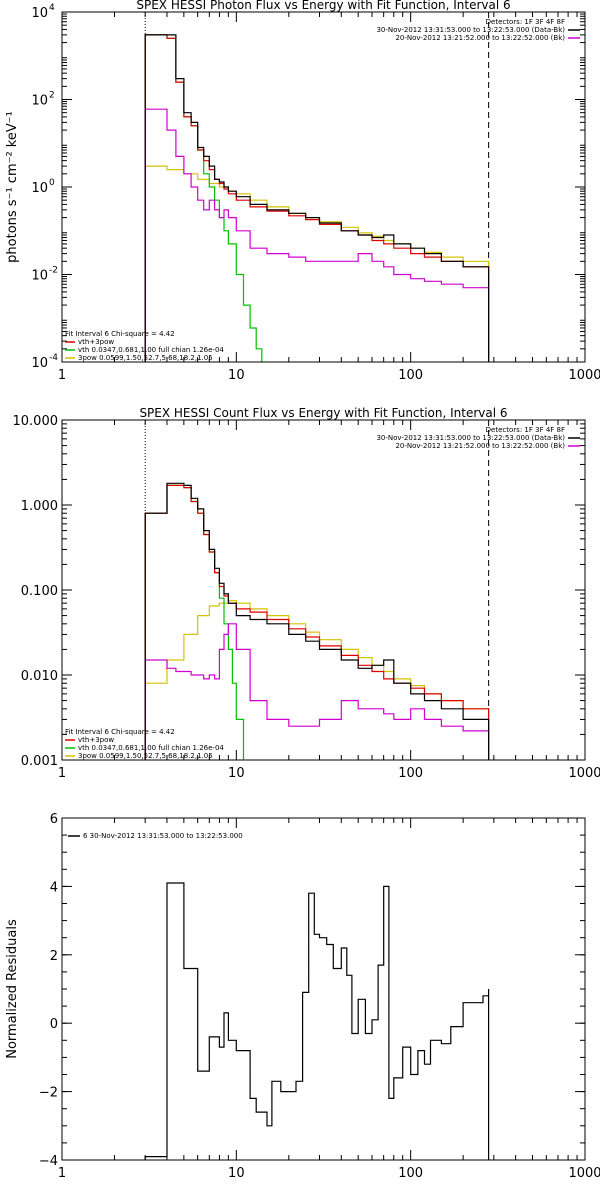  Describe the element at coordinates (39, 591) in the screenshot. I see `y-tick-label: 0.100` at that location.